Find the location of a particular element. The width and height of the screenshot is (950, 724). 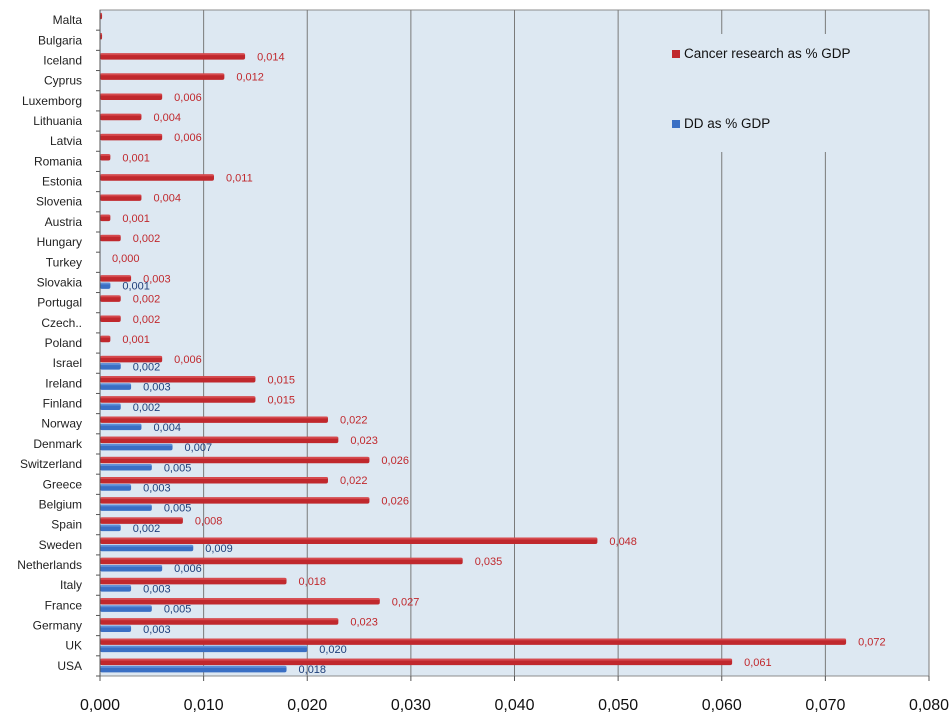

data-label-cancer: 0,048 is located at coordinates (623, 542).